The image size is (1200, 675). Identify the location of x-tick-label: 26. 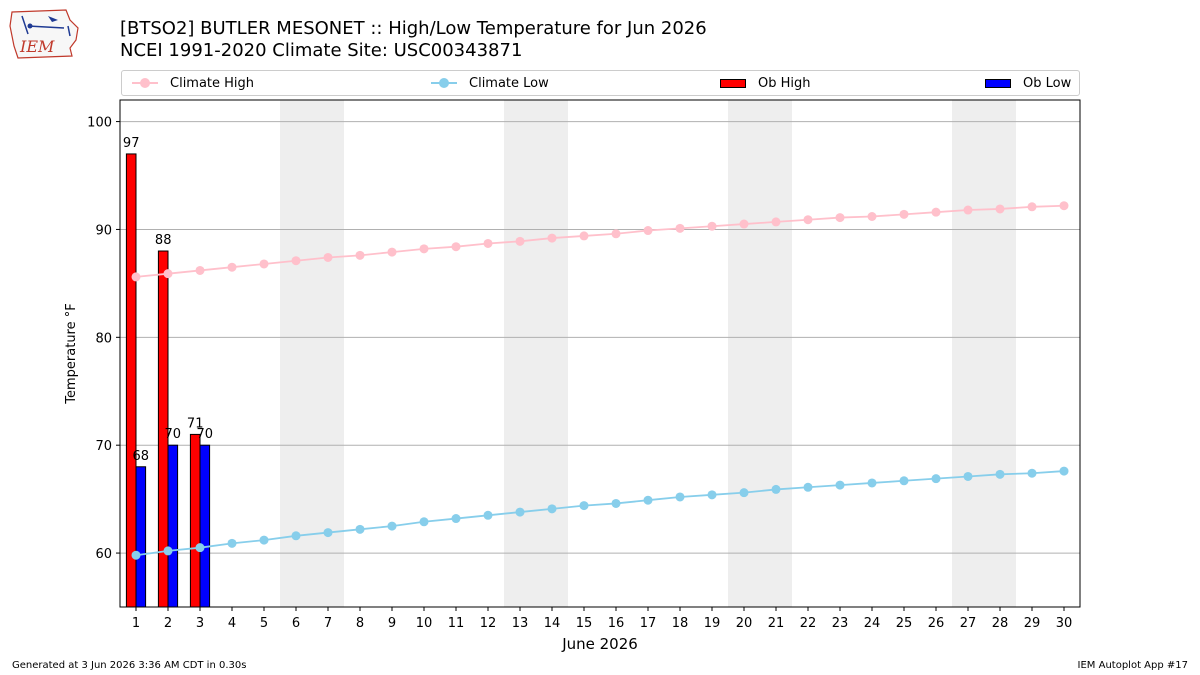
(936, 623).